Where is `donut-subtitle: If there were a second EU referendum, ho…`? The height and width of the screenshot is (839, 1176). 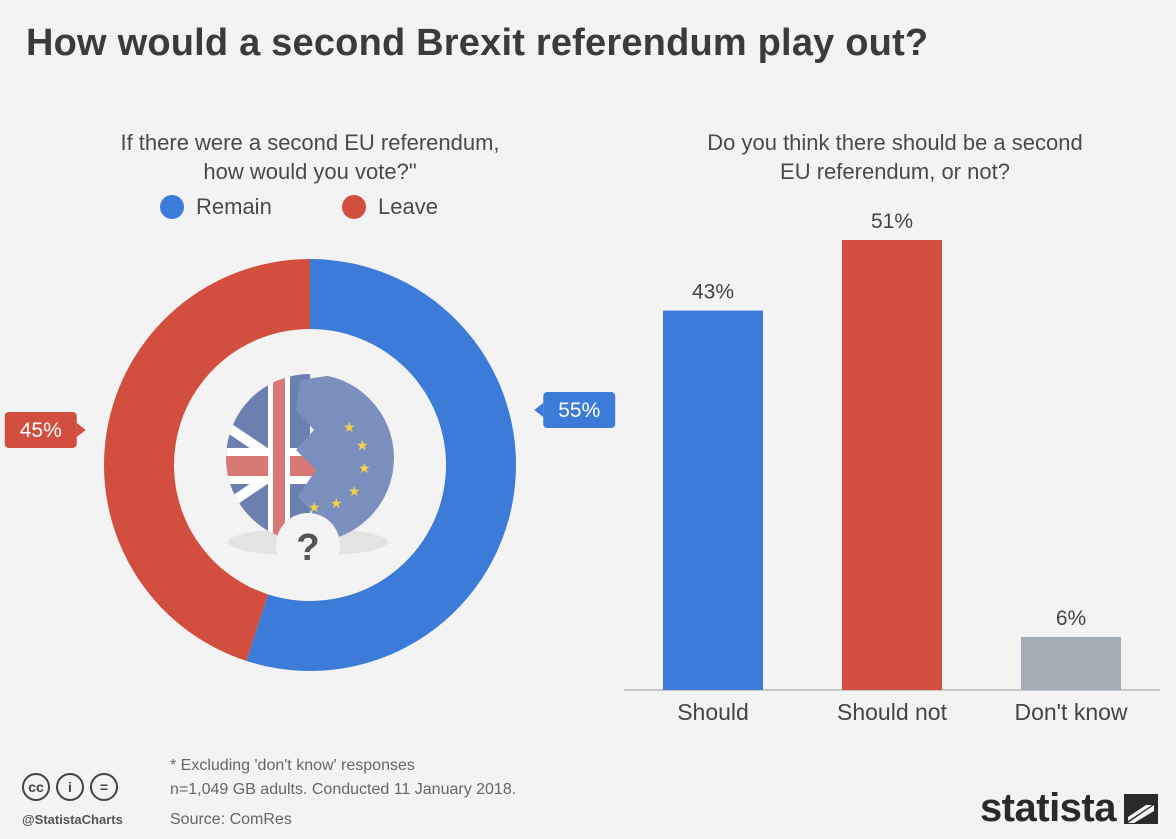 donut-subtitle: If there were a second EU referendum, ho… is located at coordinates (310, 157).